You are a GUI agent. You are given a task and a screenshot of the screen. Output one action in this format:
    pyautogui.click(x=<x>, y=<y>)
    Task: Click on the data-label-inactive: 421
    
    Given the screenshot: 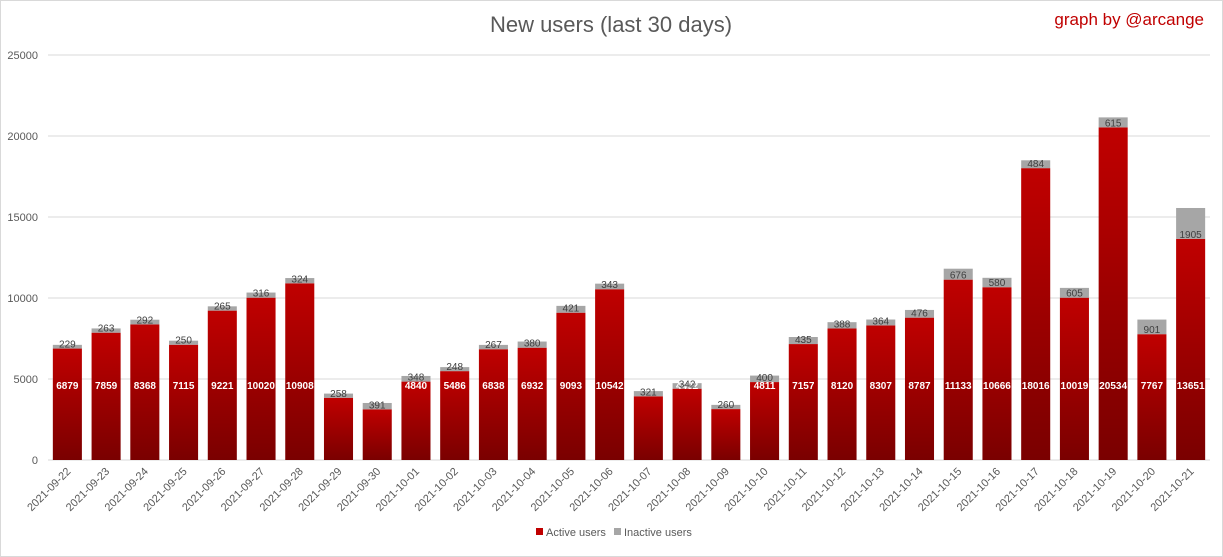 What is the action you would take?
    pyautogui.click(x=571, y=309)
    